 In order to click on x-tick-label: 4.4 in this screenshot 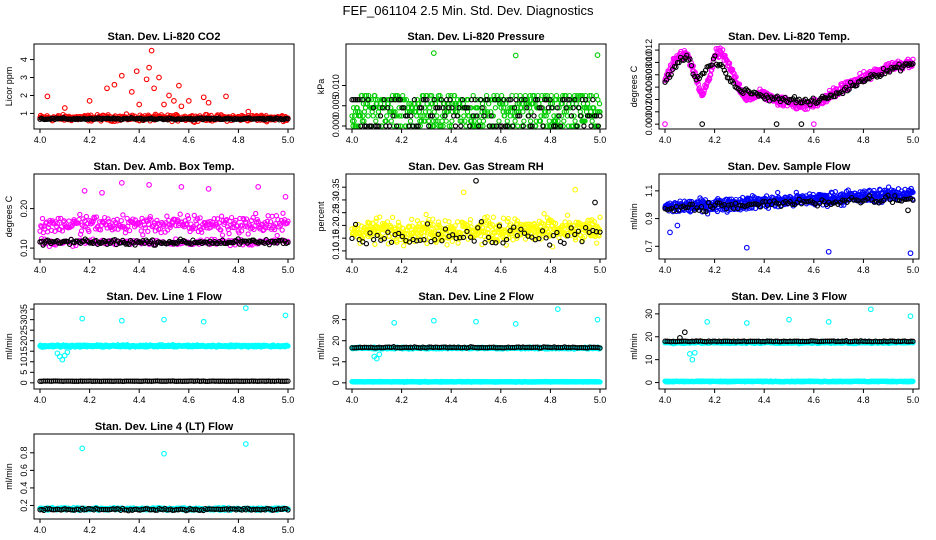, I will do `click(451, 140)`.